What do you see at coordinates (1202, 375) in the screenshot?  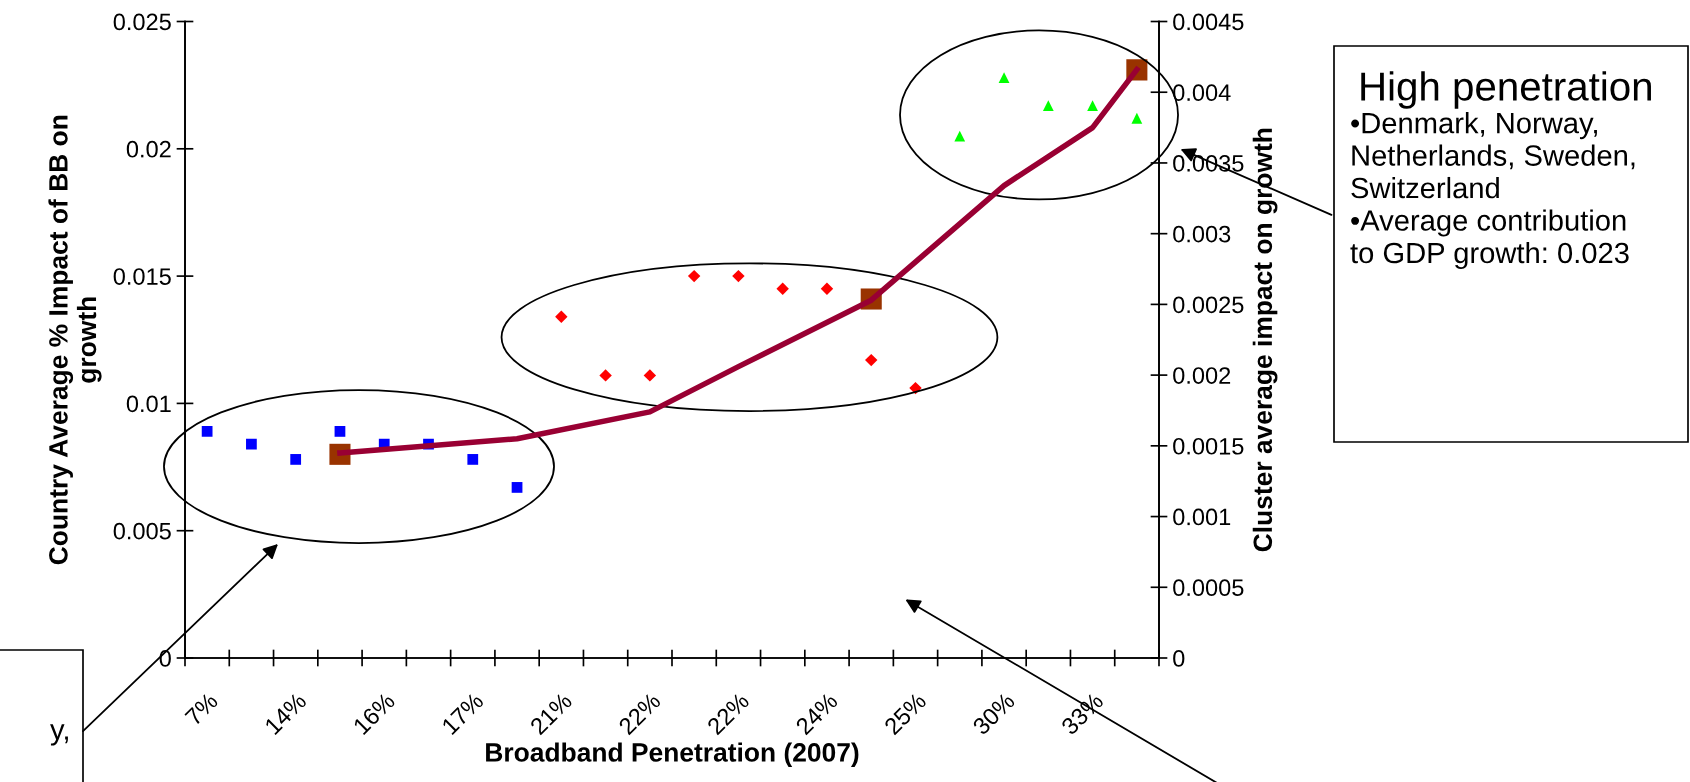 I see `y2-tick-label: 0.002` at bounding box center [1202, 375].